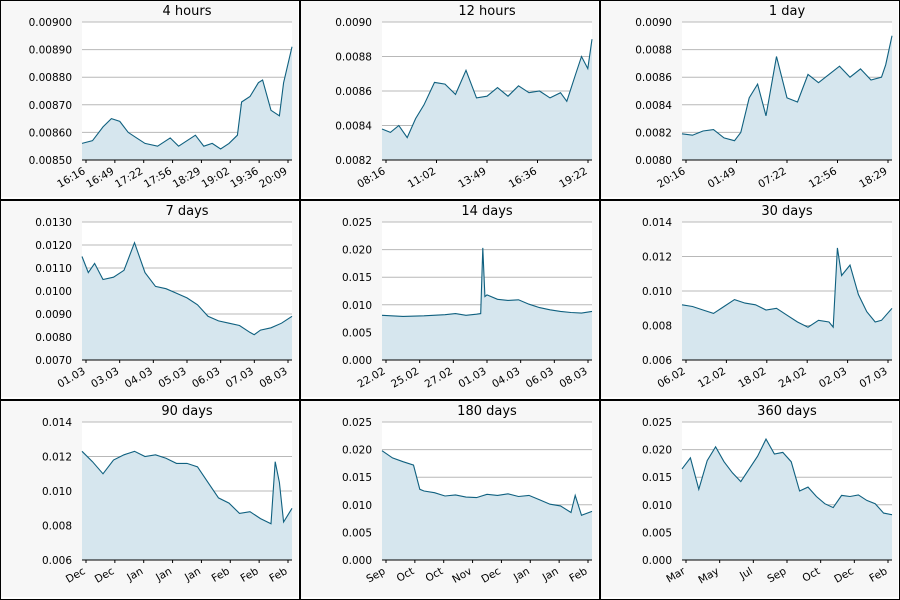  I want to click on x-tick-label: Feb, so click(578, 575).